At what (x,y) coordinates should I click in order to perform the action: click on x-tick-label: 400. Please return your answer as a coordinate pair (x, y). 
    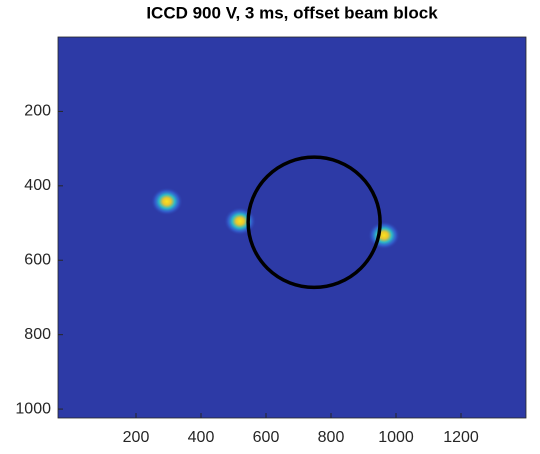
    Looking at the image, I should click on (201, 437).